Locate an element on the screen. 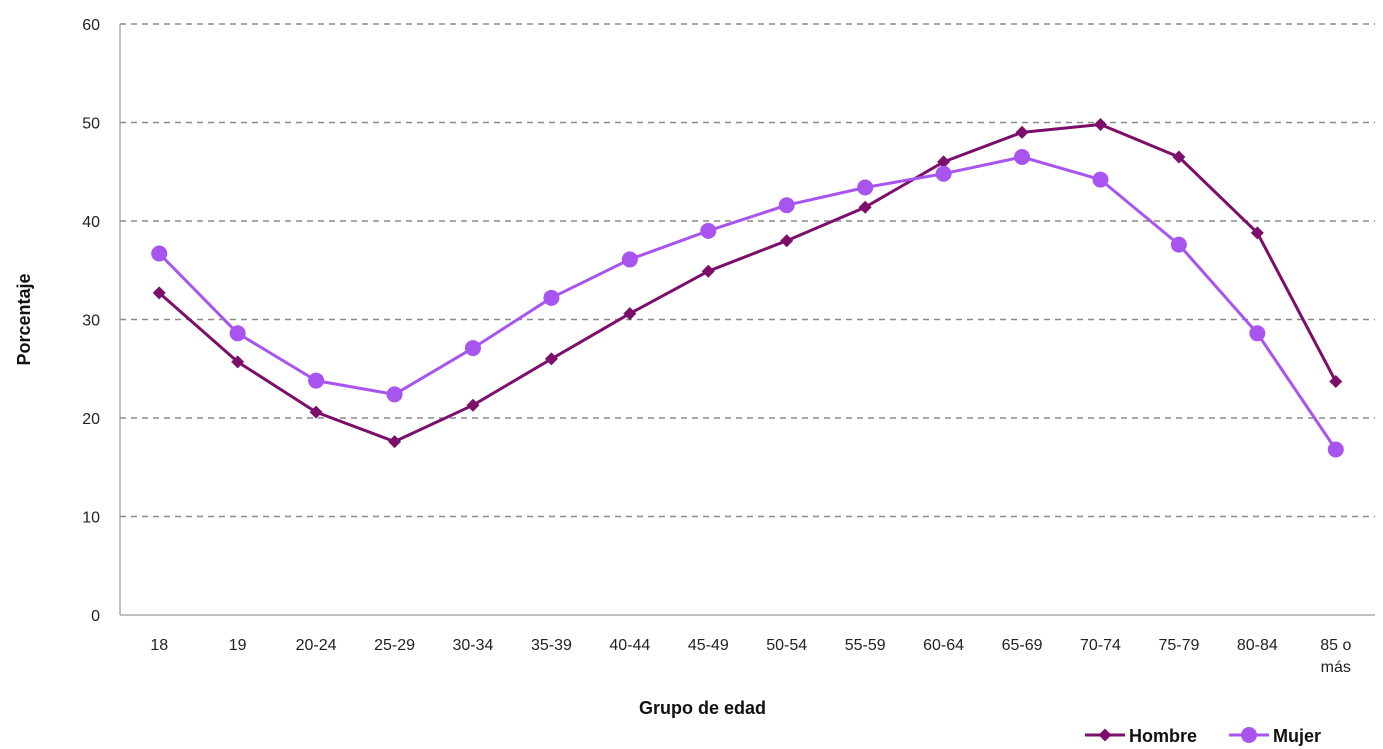  legend-item-hombre: Hombre is located at coordinates (1141, 736).